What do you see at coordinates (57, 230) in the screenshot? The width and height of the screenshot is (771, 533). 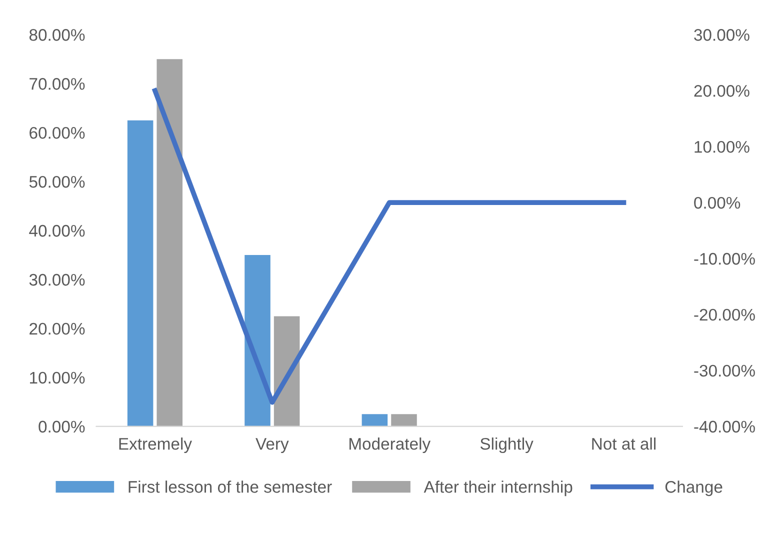 I see `y-tick-label: 40.00%` at bounding box center [57, 230].